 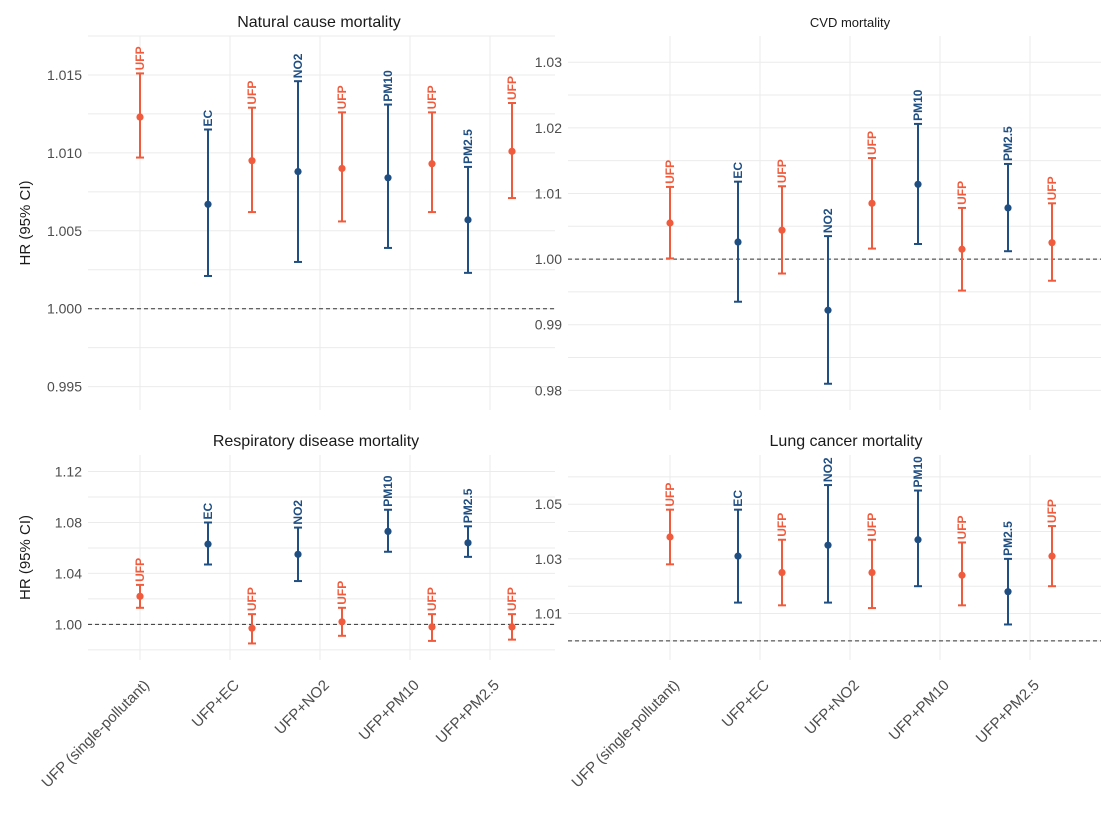 What do you see at coordinates (919, 710) in the screenshot?
I see `x-tick-label: UFP+PM10` at bounding box center [919, 710].